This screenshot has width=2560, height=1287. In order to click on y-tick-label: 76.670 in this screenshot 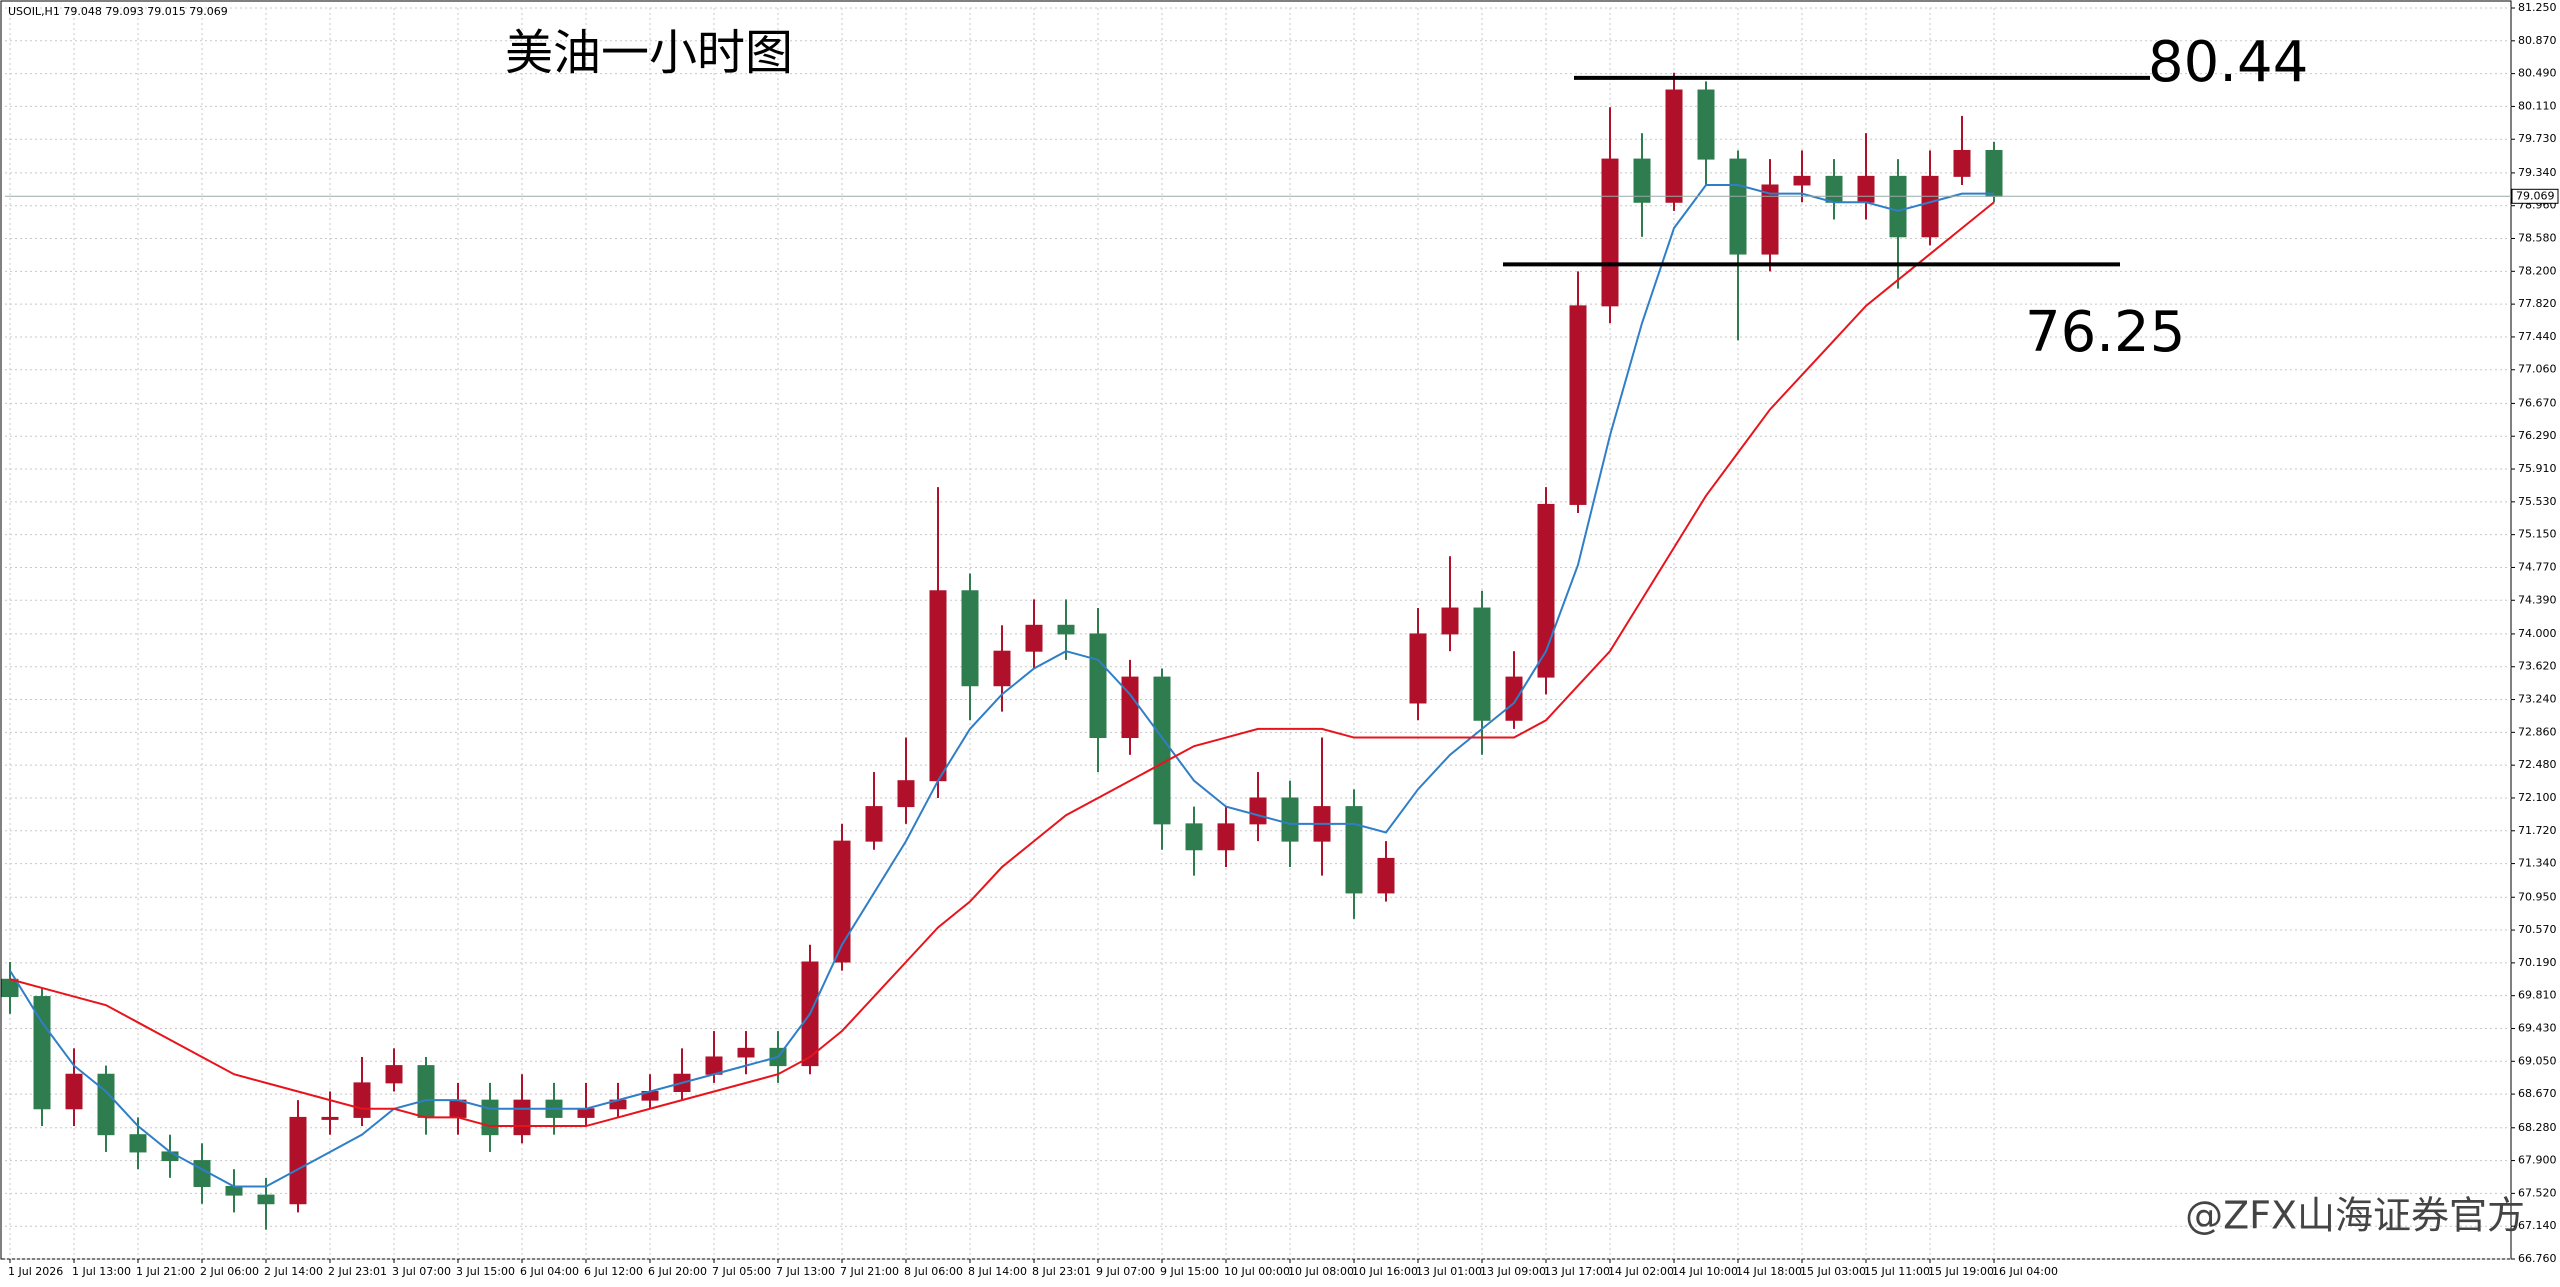, I will do `click(2537, 402)`.